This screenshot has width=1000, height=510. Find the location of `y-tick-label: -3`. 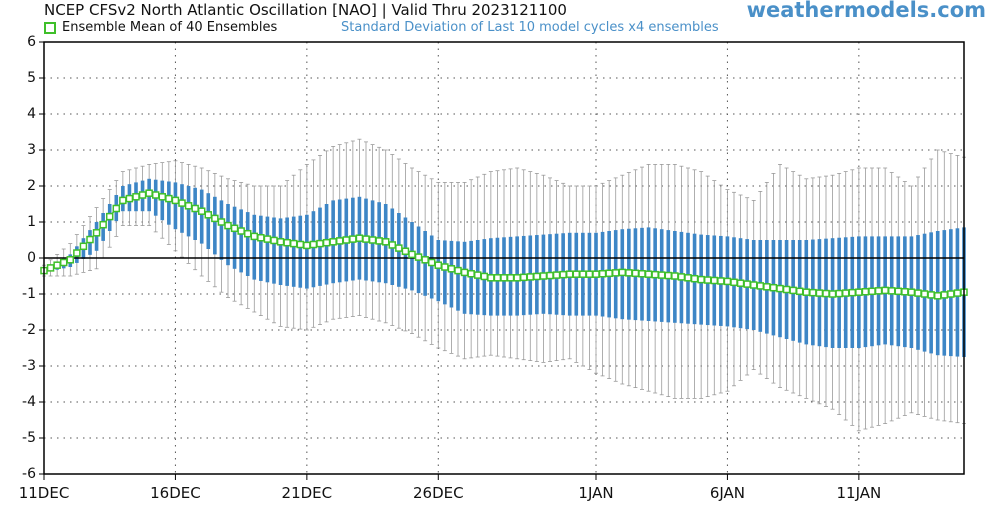

y-tick-label: -3 is located at coordinates (29, 366).